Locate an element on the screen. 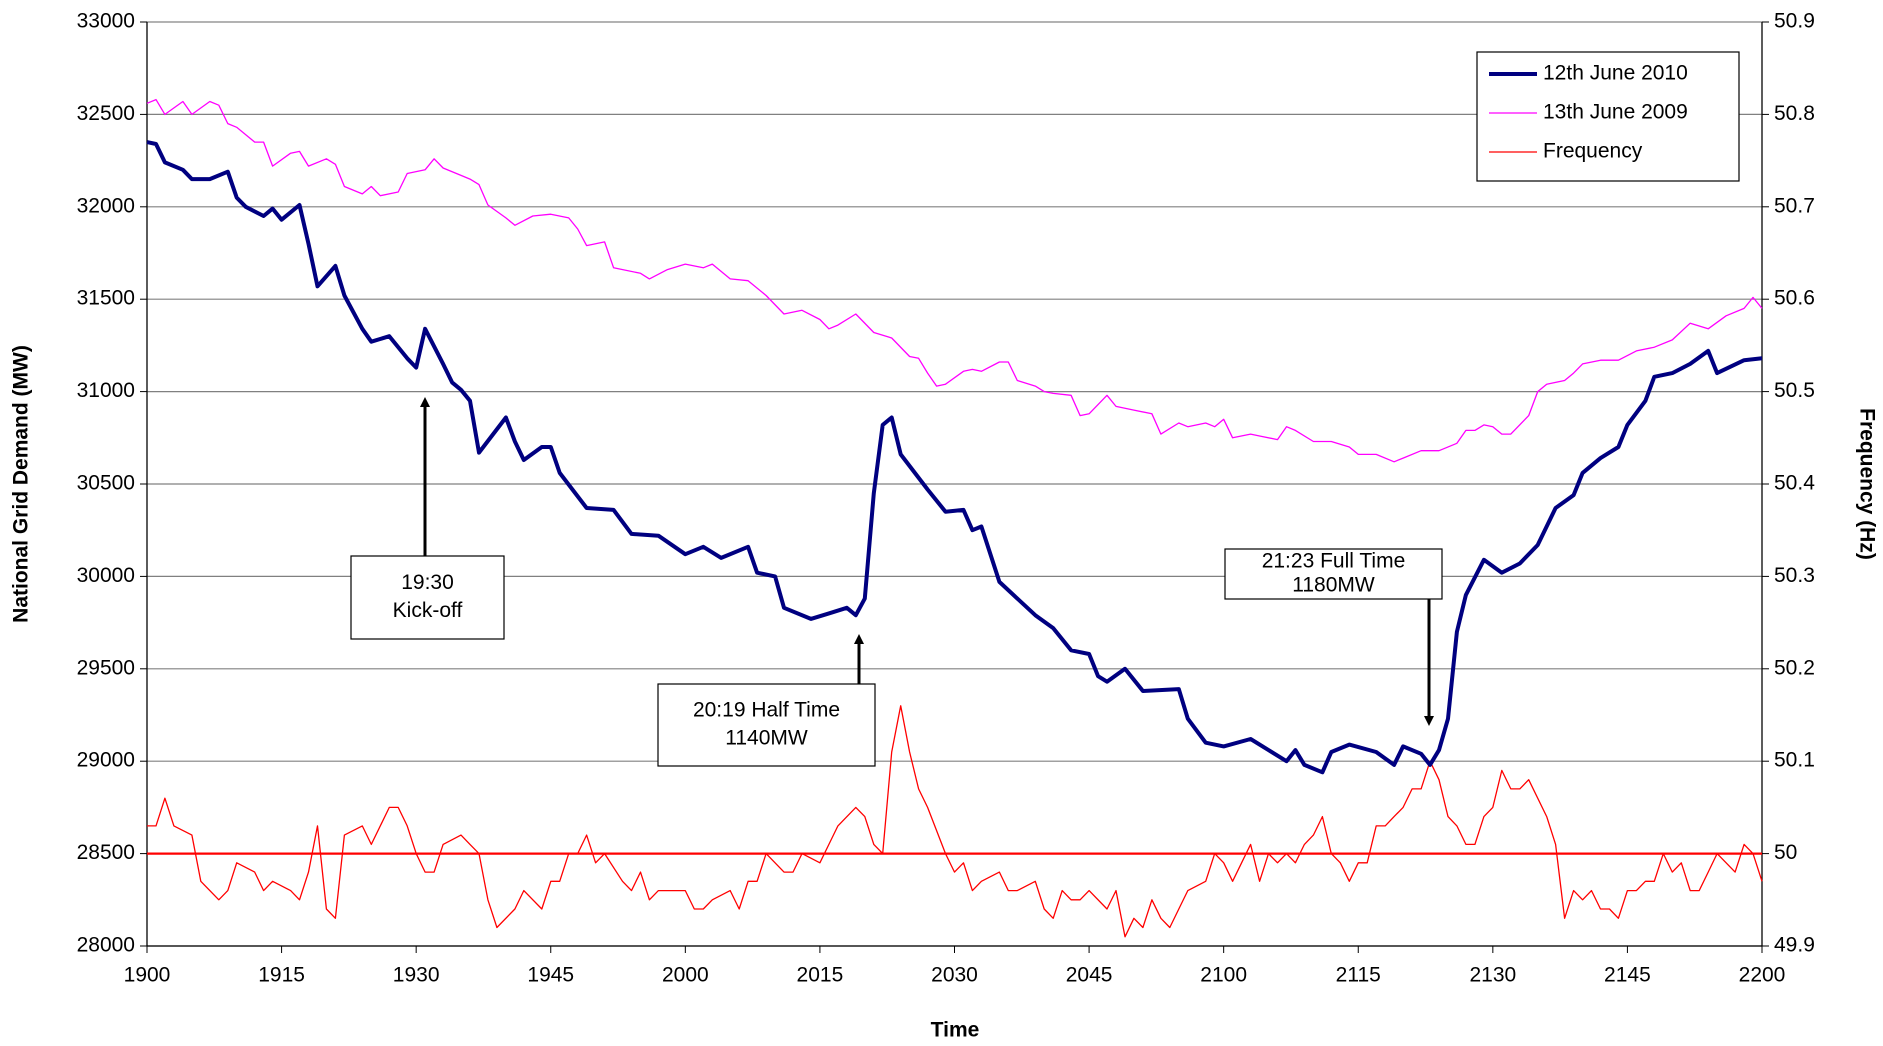 The image size is (1883, 1046). x-tick-label: 2045 is located at coordinates (1089, 975).